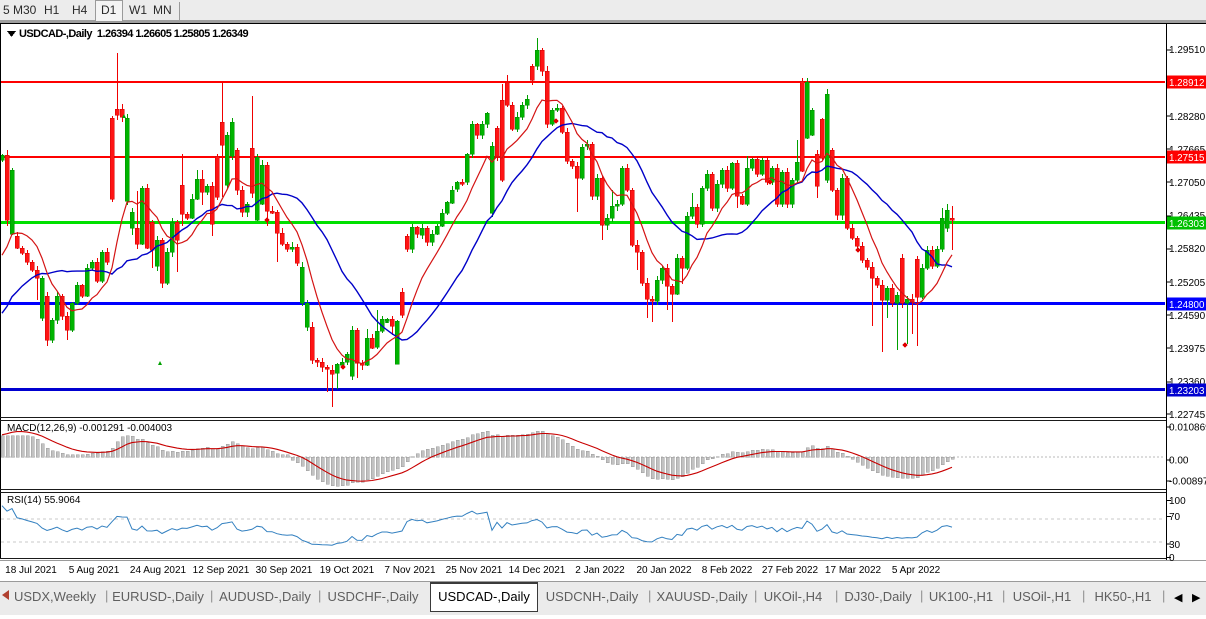 The height and width of the screenshot is (619, 1206). Describe the element at coordinates (1187, 50) in the screenshot. I see `svg-text: 1.29510` at that location.